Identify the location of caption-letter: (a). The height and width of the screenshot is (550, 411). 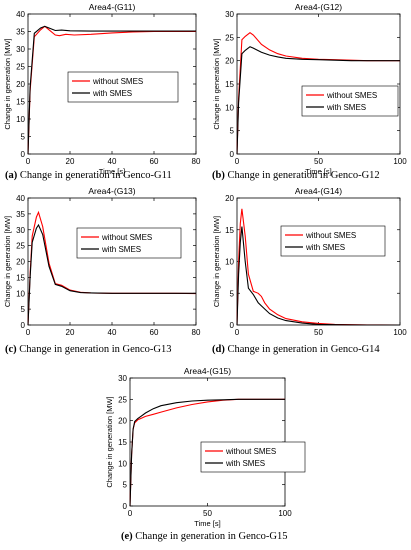
(11, 175).